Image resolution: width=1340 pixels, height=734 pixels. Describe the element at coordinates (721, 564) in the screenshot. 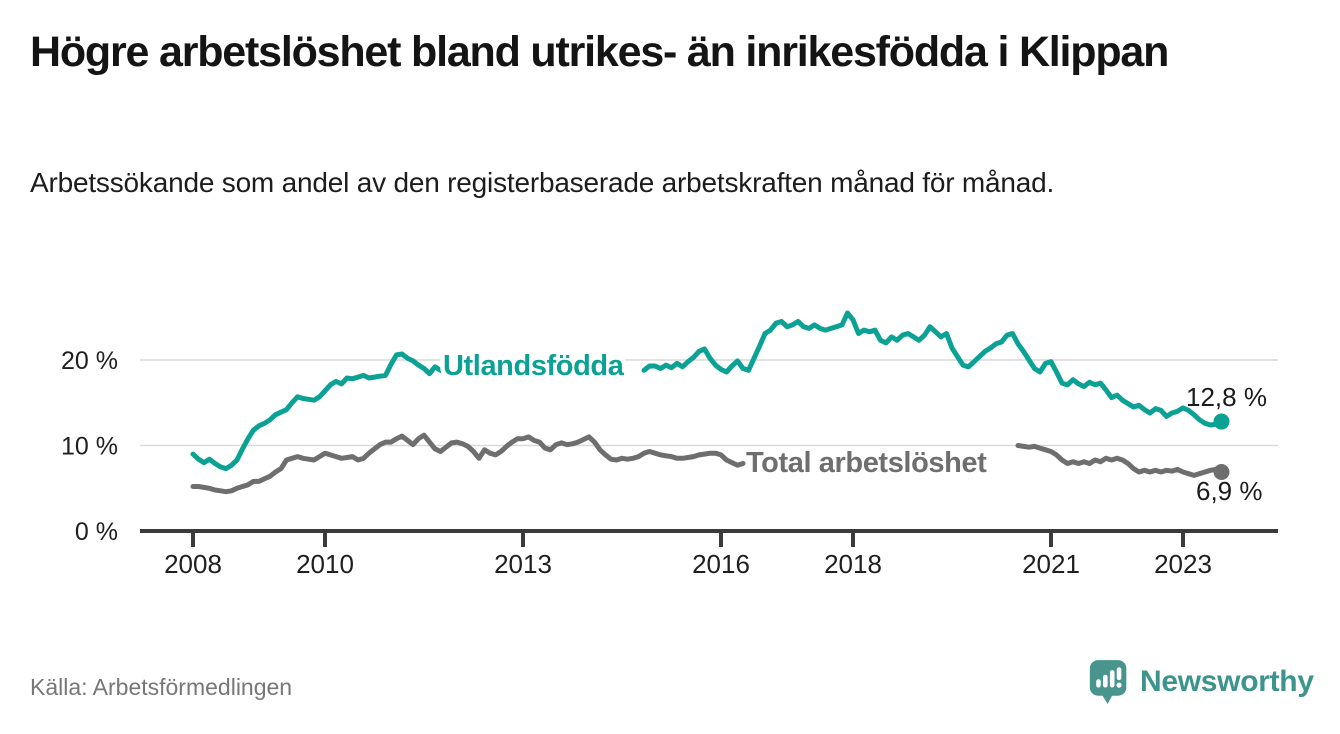

I see `x-axis-label-2016: 2016` at that location.